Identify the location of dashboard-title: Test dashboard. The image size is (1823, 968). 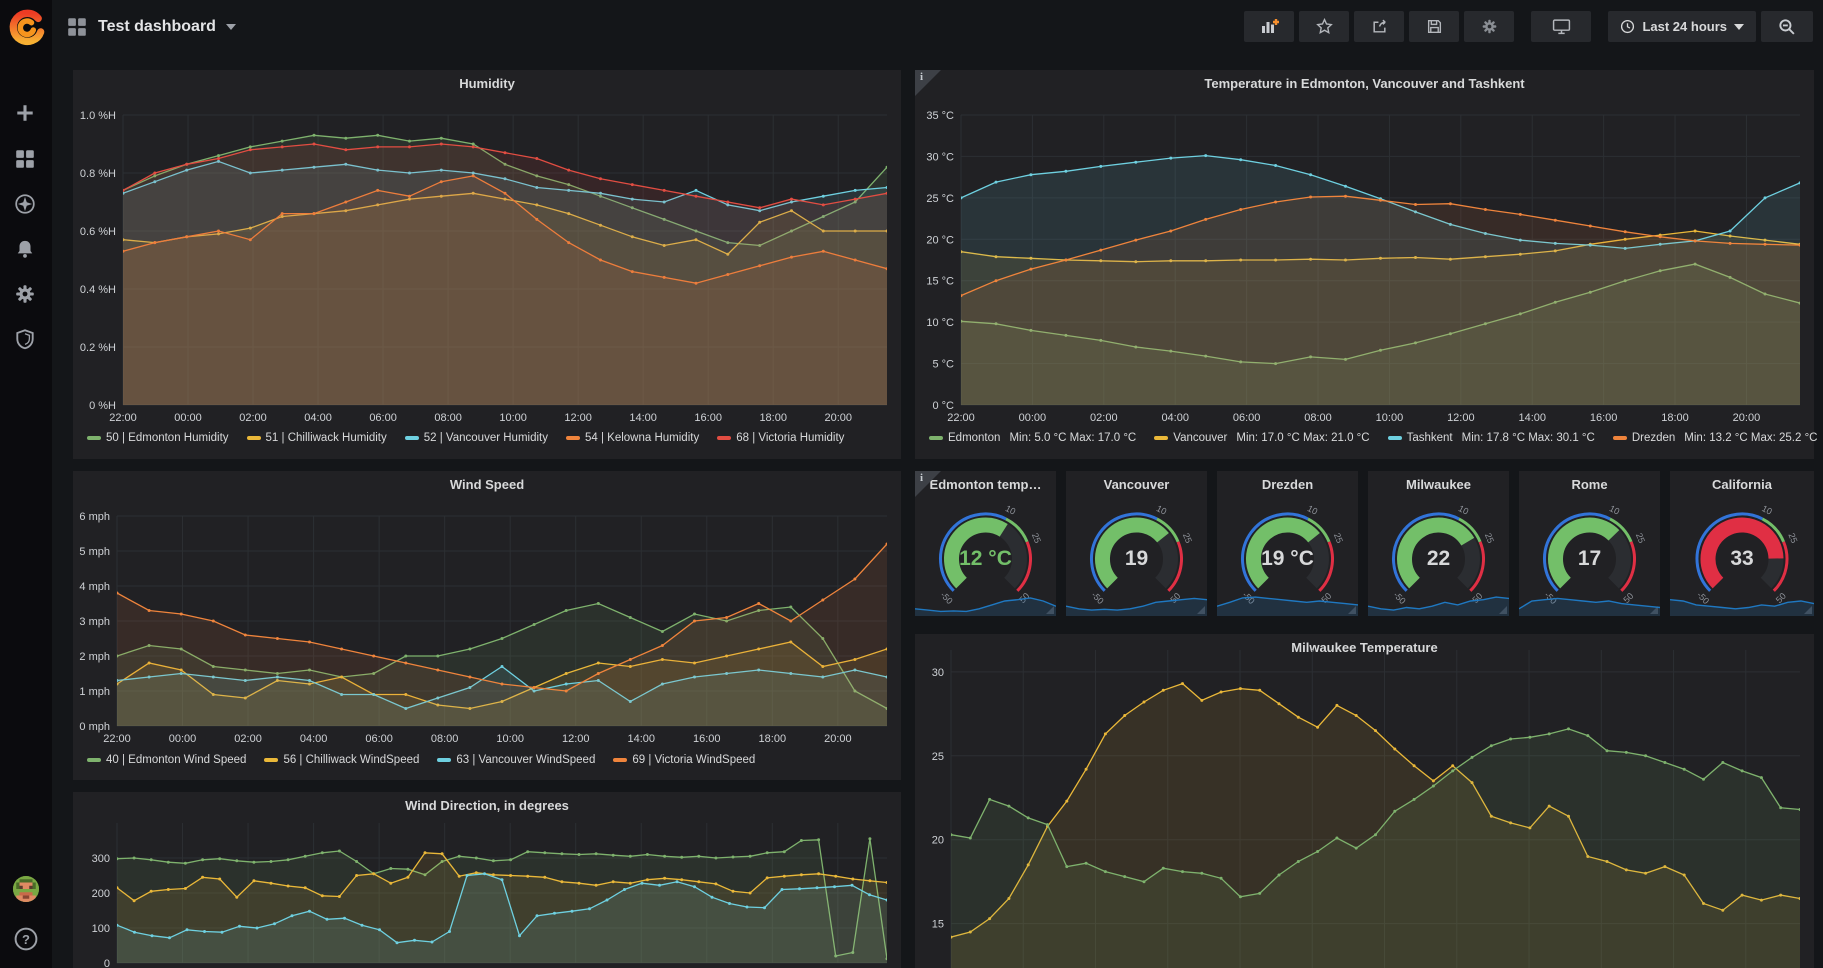
(157, 26).